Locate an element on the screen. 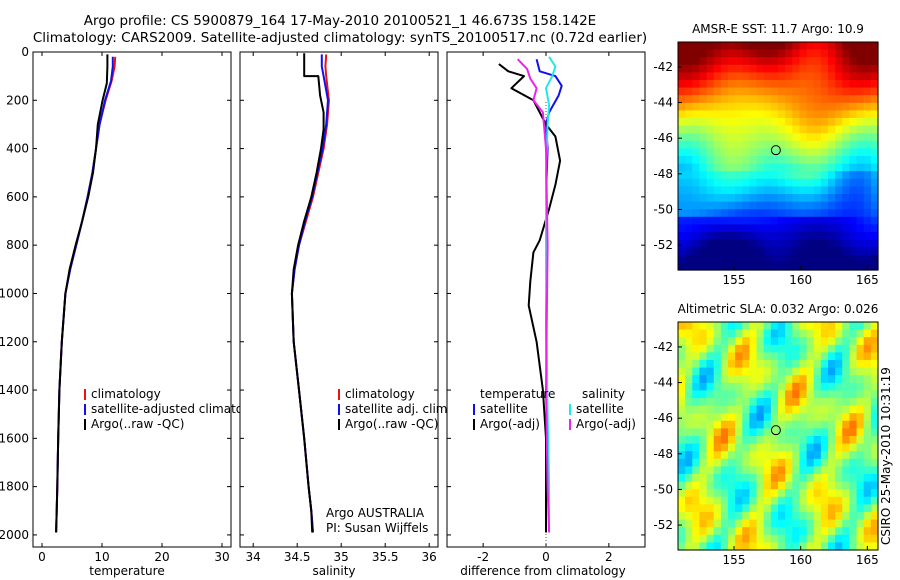 The width and height of the screenshot is (900, 580). y-tick-label: 800 is located at coordinates (17, 245).